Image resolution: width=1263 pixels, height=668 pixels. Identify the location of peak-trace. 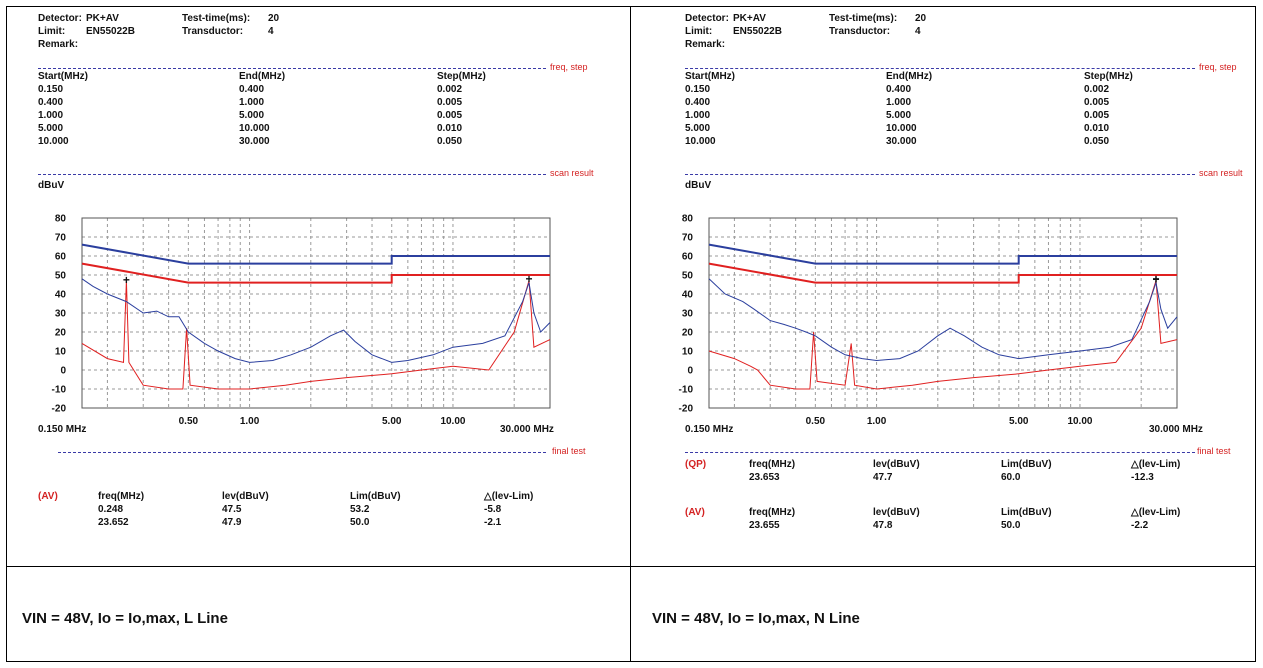
(943, 320).